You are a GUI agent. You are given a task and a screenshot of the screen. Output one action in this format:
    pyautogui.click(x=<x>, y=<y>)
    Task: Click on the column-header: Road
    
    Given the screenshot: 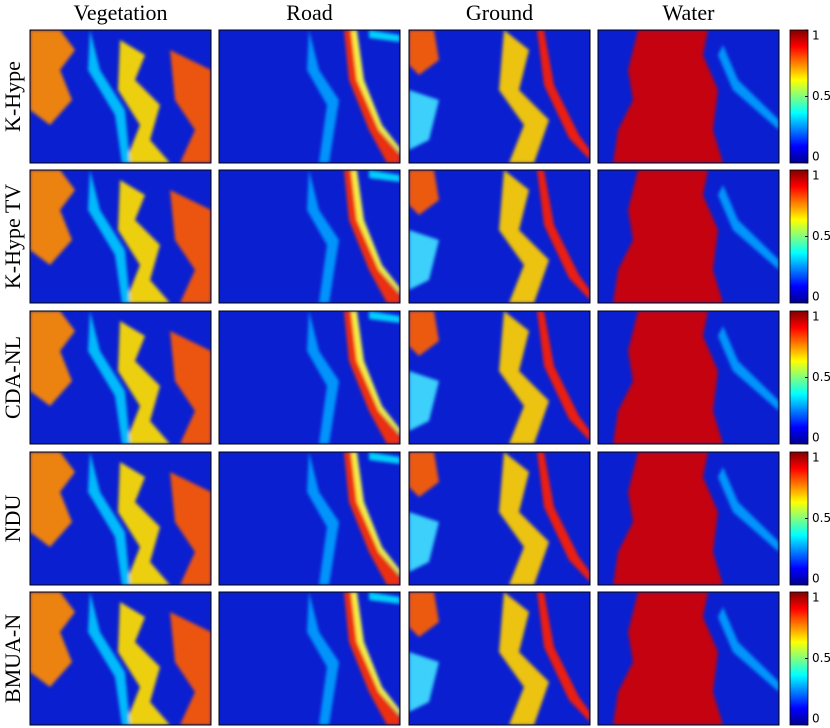 What is the action you would take?
    pyautogui.click(x=309, y=12)
    